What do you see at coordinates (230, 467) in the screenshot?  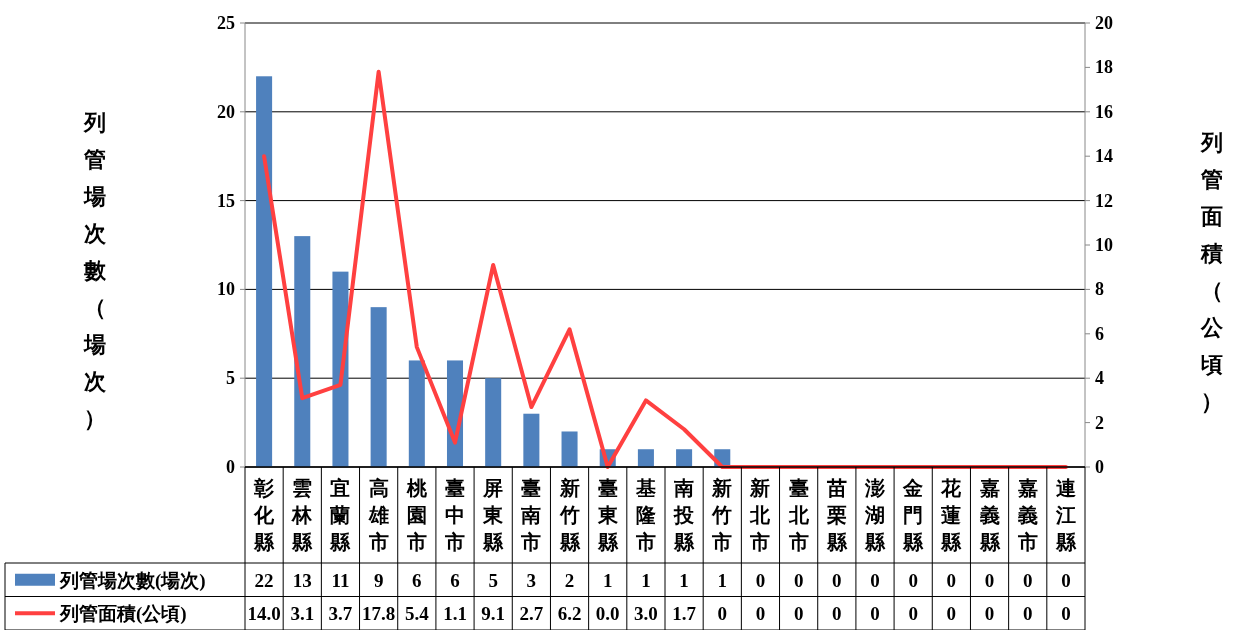 I see `y-tick-label: 0` at bounding box center [230, 467].